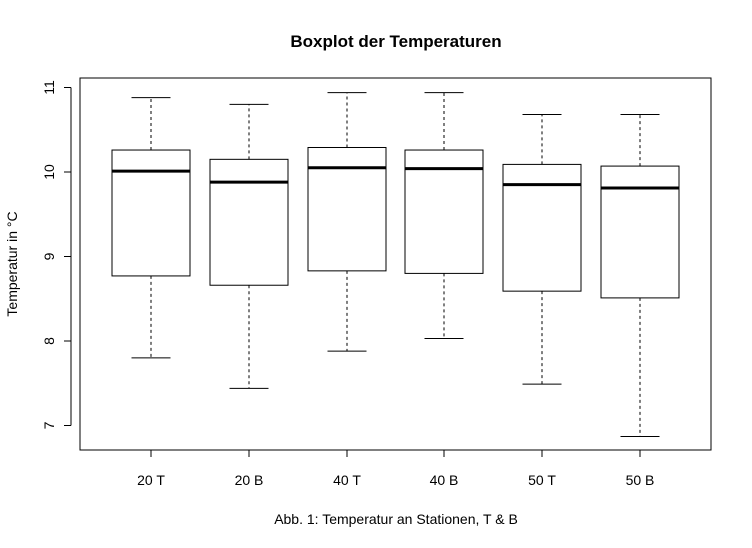  What do you see at coordinates (49, 87) in the screenshot?
I see `y-tick-label: 11` at bounding box center [49, 87].